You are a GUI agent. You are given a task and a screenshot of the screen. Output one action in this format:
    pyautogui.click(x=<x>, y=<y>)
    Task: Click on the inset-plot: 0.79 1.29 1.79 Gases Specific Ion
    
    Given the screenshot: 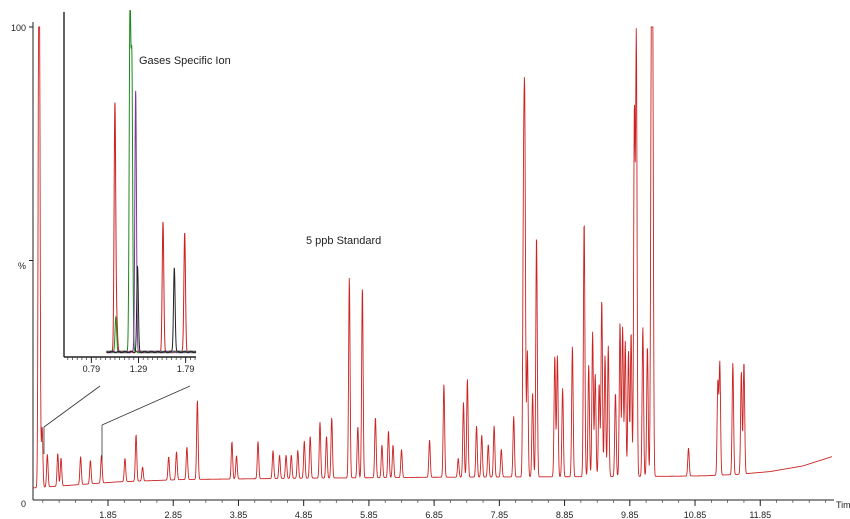 What is the action you would take?
    pyautogui.click(x=147, y=192)
    